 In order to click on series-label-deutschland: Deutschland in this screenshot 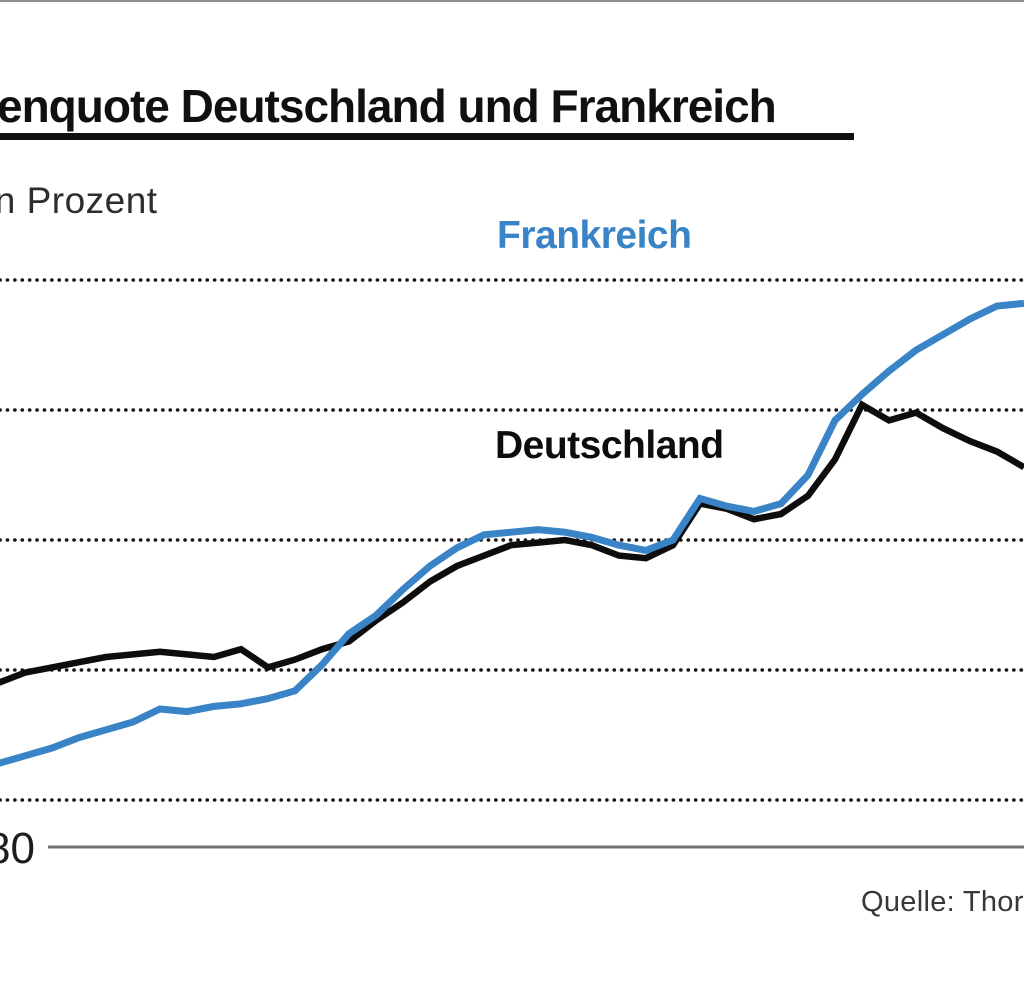, I will do `click(609, 445)`.